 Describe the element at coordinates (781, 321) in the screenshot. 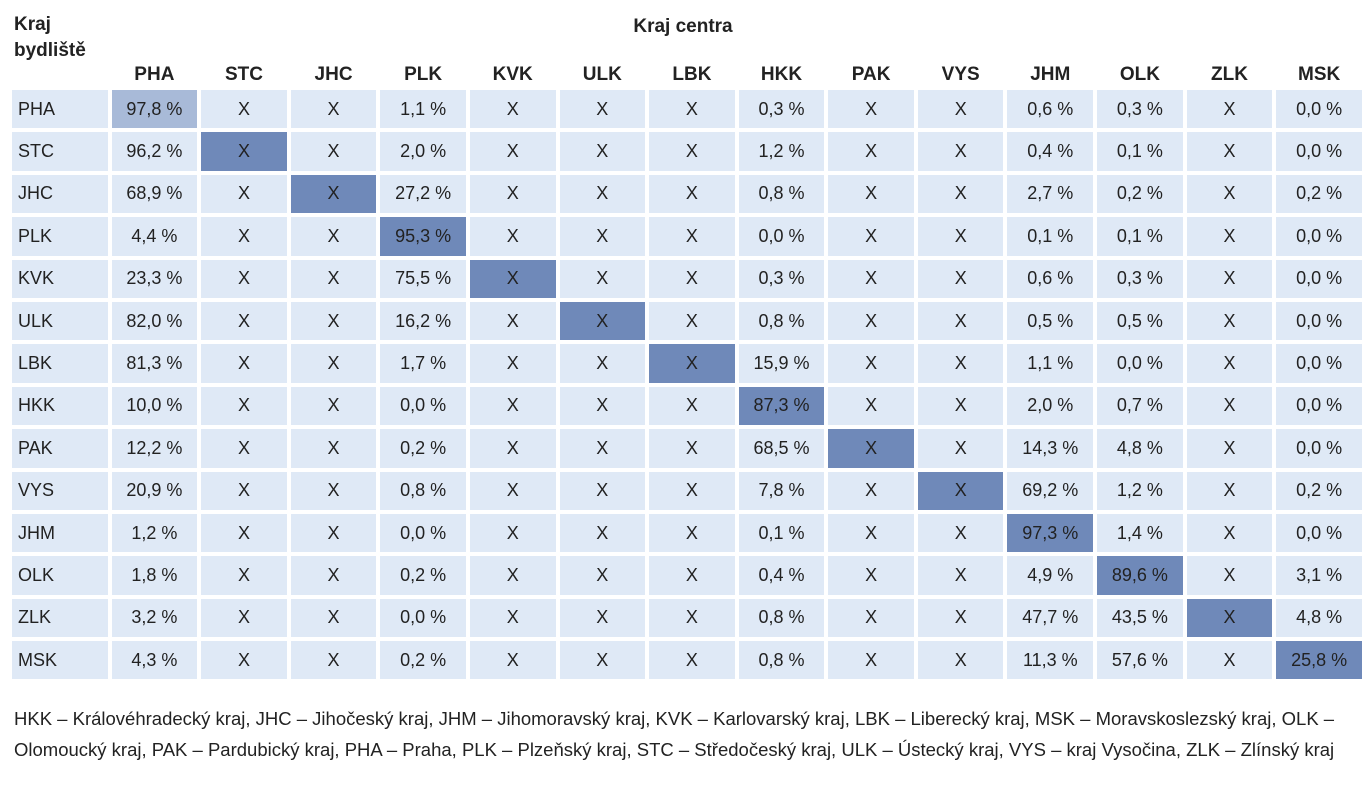

I see `table-cell: 0,8 %` at that location.